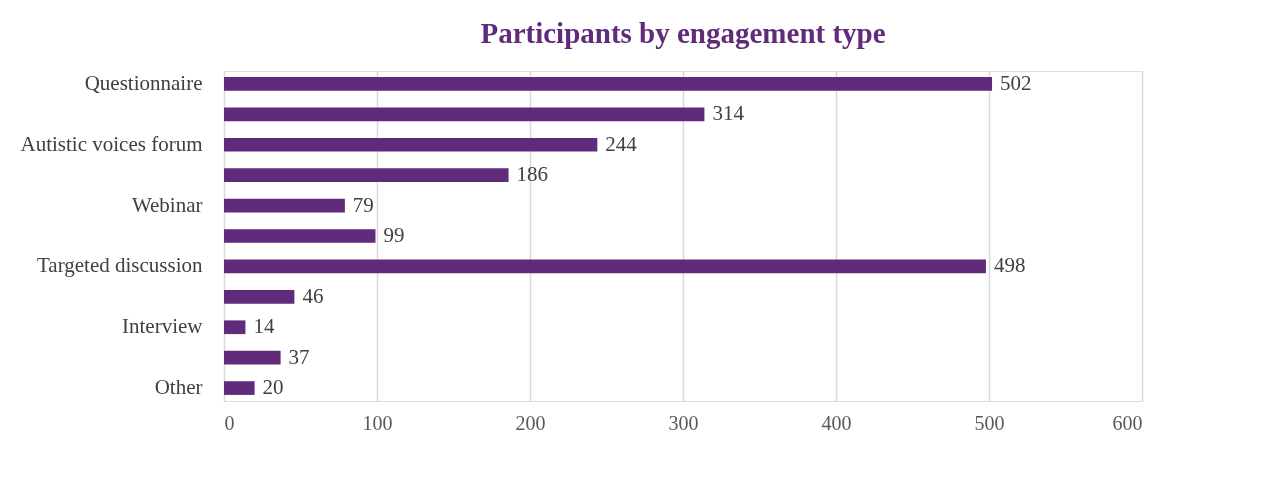 The image size is (1261, 477). Describe the element at coordinates (229, 422) in the screenshot. I see `x-tick-label: 0` at that location.